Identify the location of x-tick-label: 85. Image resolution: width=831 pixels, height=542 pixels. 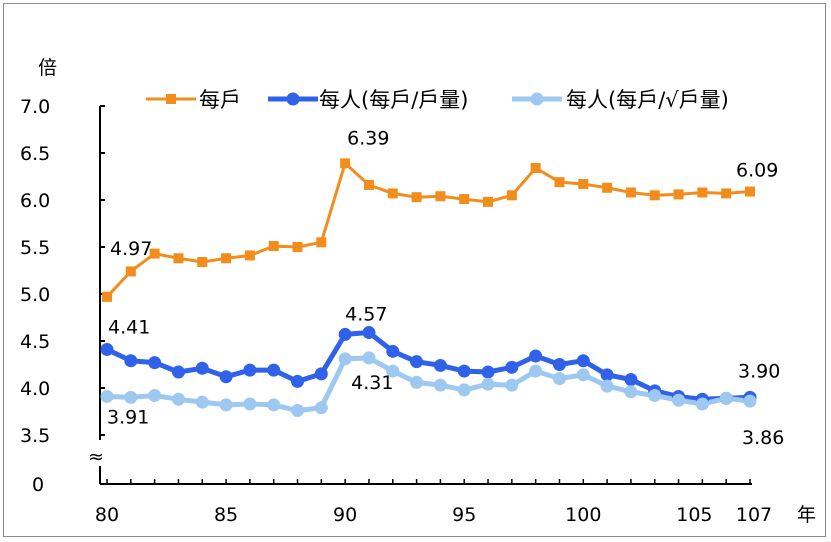
(226, 515).